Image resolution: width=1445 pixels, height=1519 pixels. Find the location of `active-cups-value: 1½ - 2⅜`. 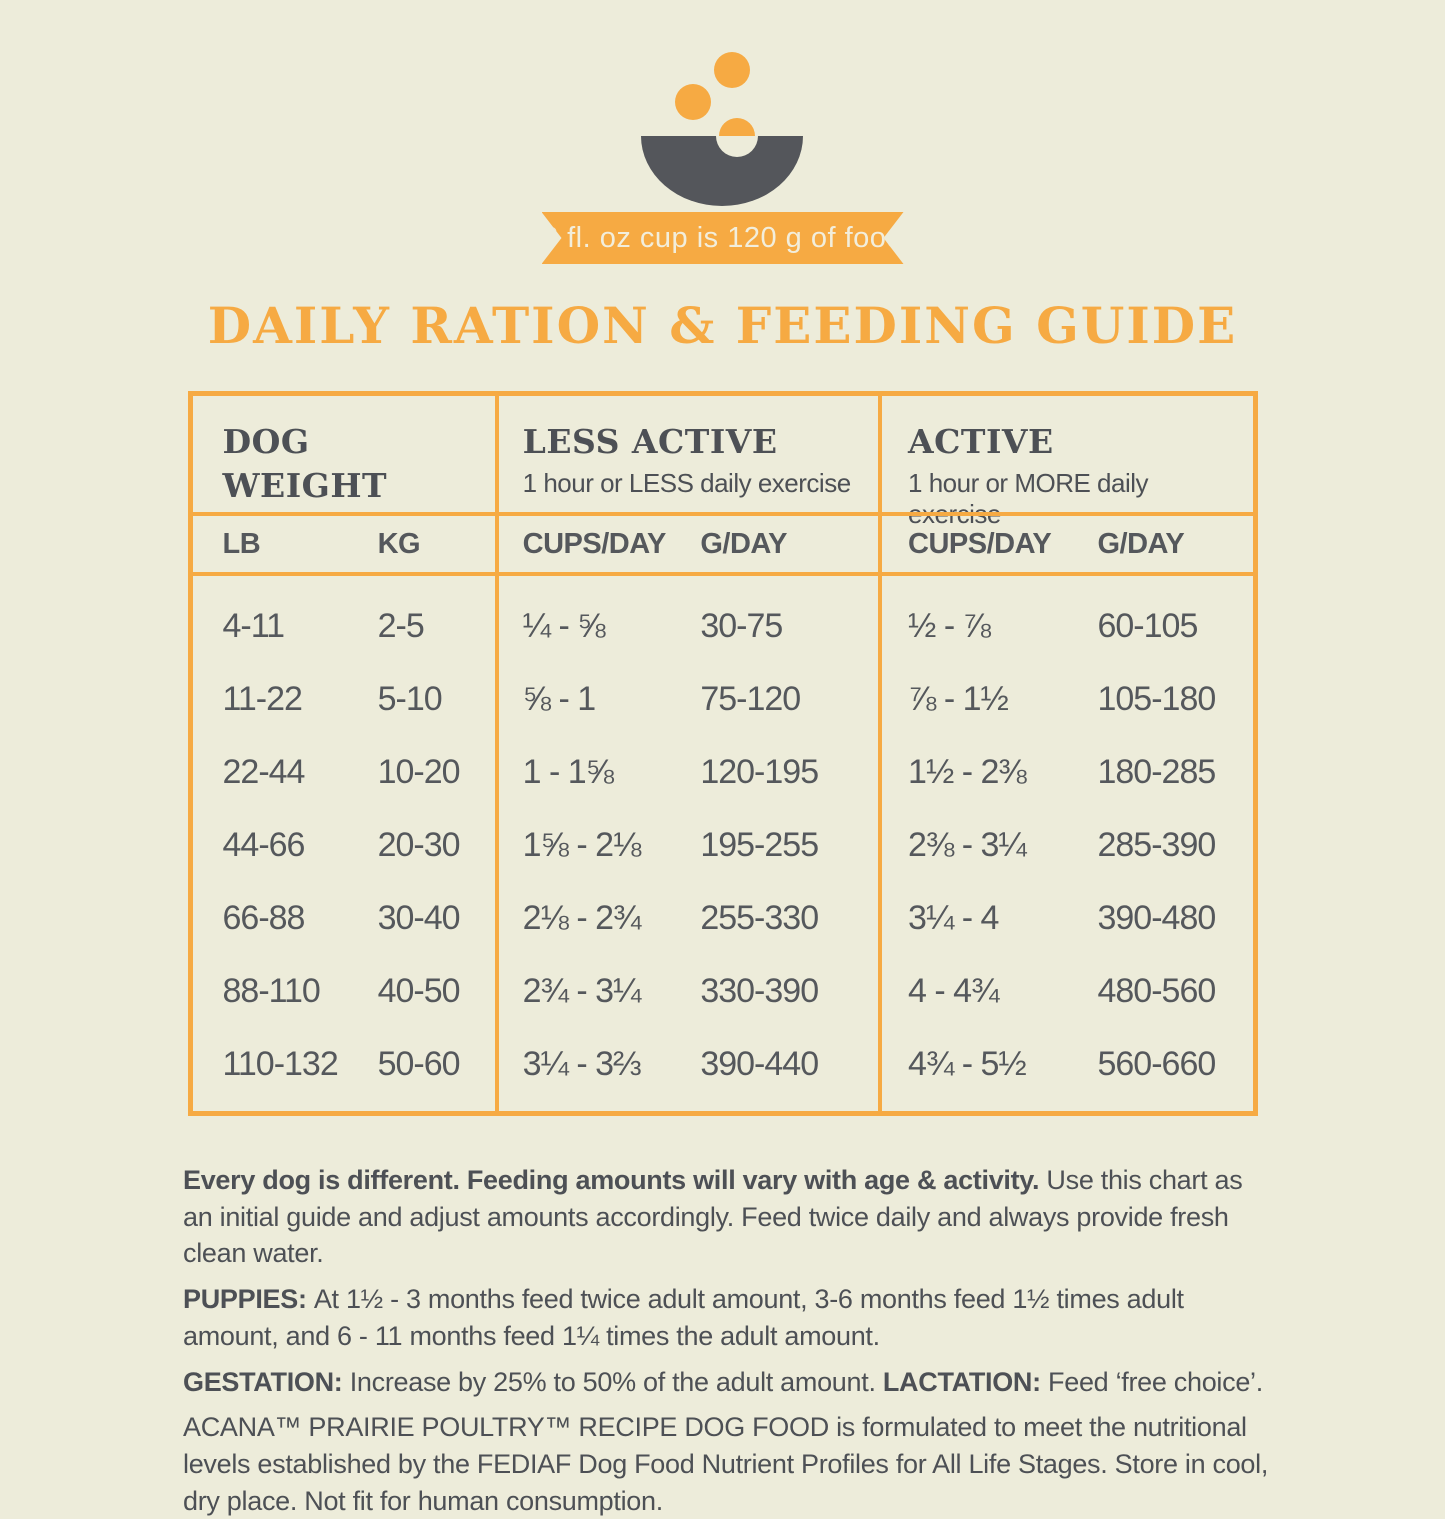

active-cups-value: 1½ - 2⅜ is located at coordinates (967, 772).